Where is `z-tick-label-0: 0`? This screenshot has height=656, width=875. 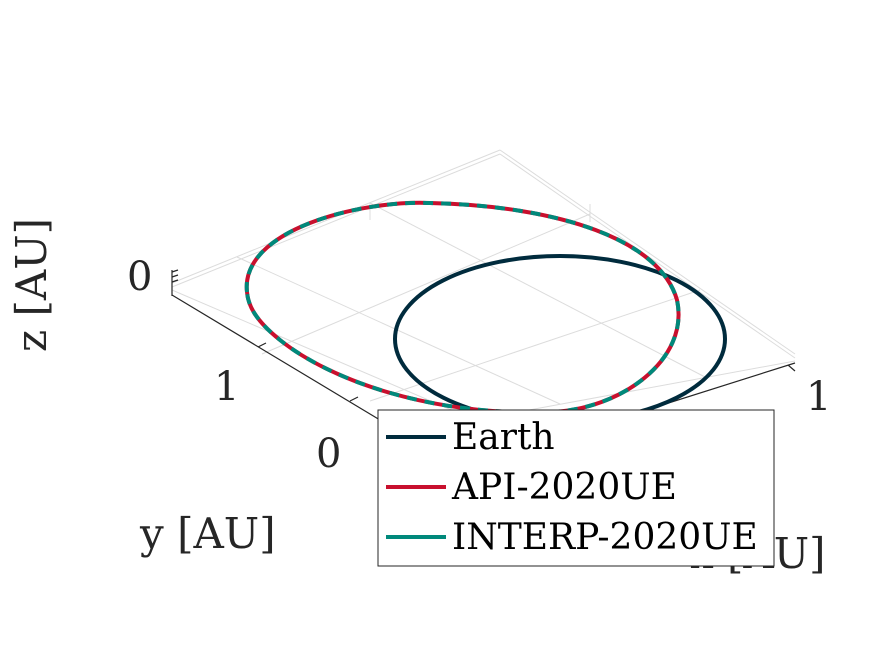 z-tick-label-0: 0 is located at coordinates (139, 277).